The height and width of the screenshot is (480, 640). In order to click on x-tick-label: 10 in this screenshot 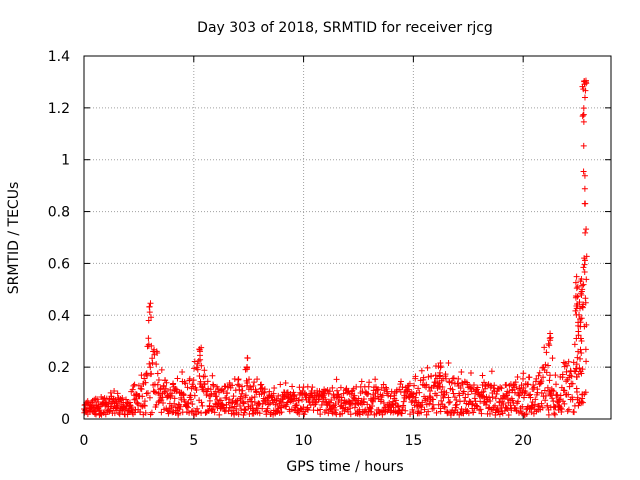, I will do `click(304, 441)`.